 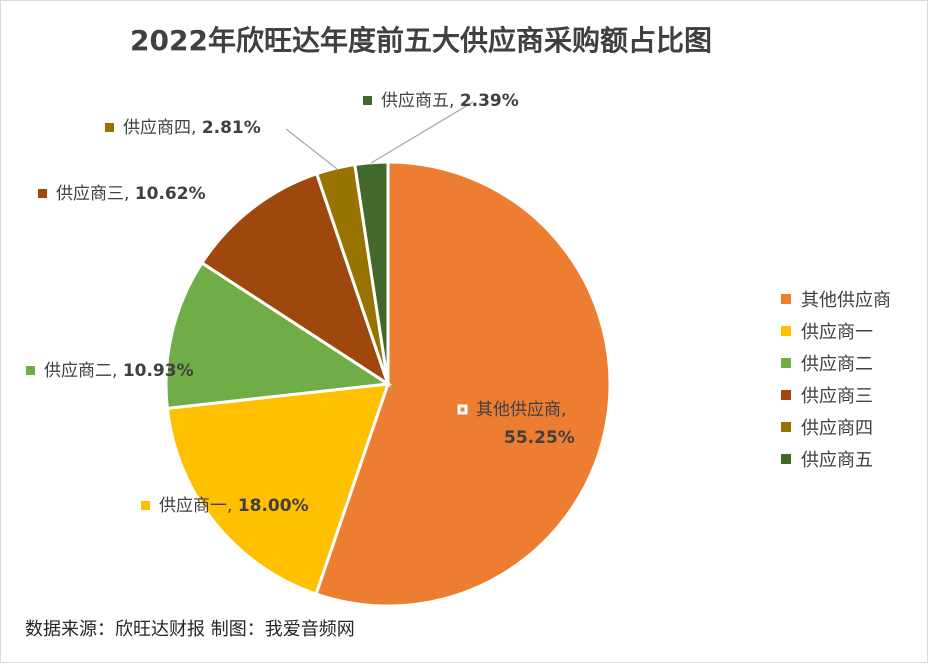 What do you see at coordinates (450, 101) in the screenshot?
I see `data-label-6: 供应商五, 2.39%` at bounding box center [450, 101].